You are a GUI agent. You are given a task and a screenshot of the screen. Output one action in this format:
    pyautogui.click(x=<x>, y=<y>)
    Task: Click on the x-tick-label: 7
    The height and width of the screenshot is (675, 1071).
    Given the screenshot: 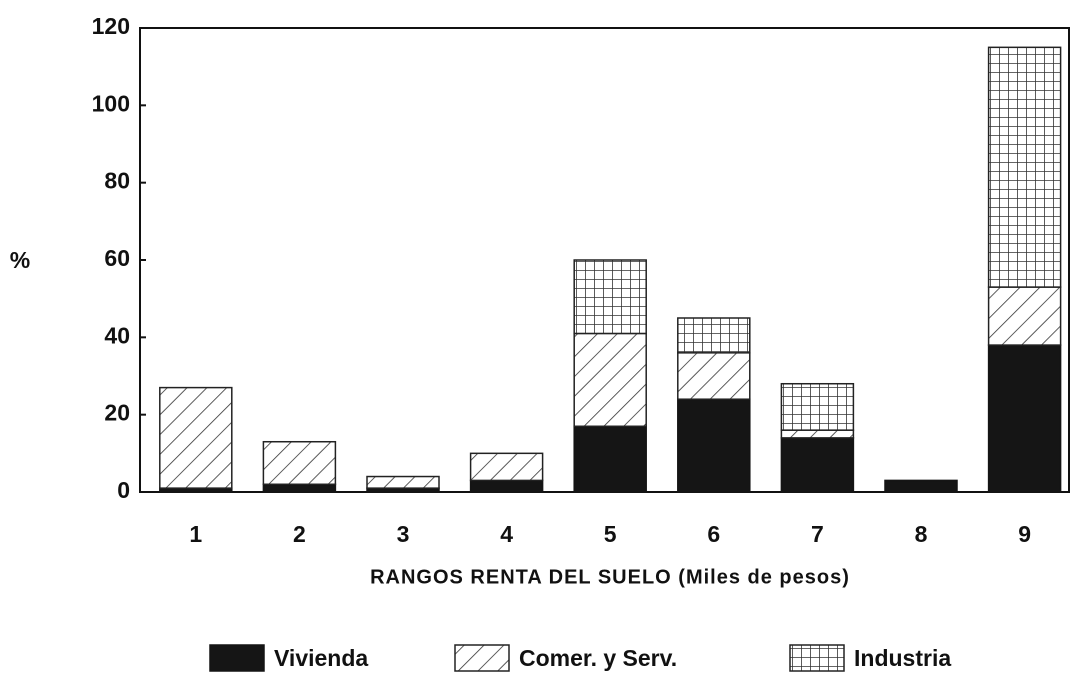 What is the action you would take?
    pyautogui.click(x=817, y=534)
    